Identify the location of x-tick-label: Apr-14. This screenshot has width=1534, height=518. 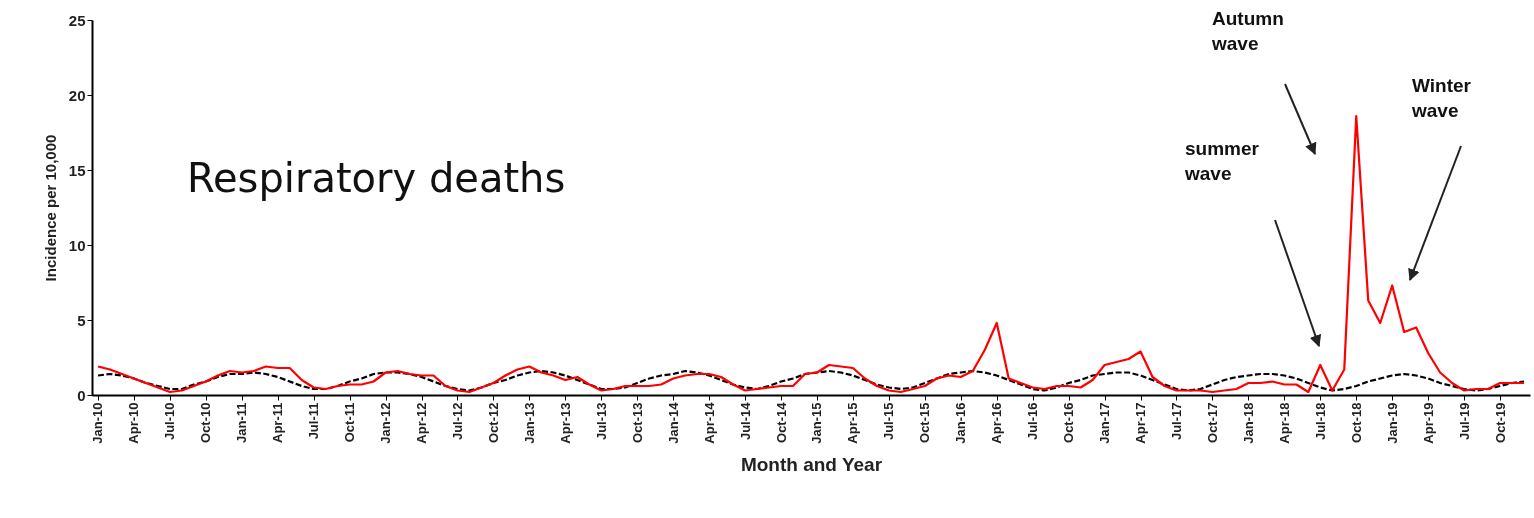
(709, 422).